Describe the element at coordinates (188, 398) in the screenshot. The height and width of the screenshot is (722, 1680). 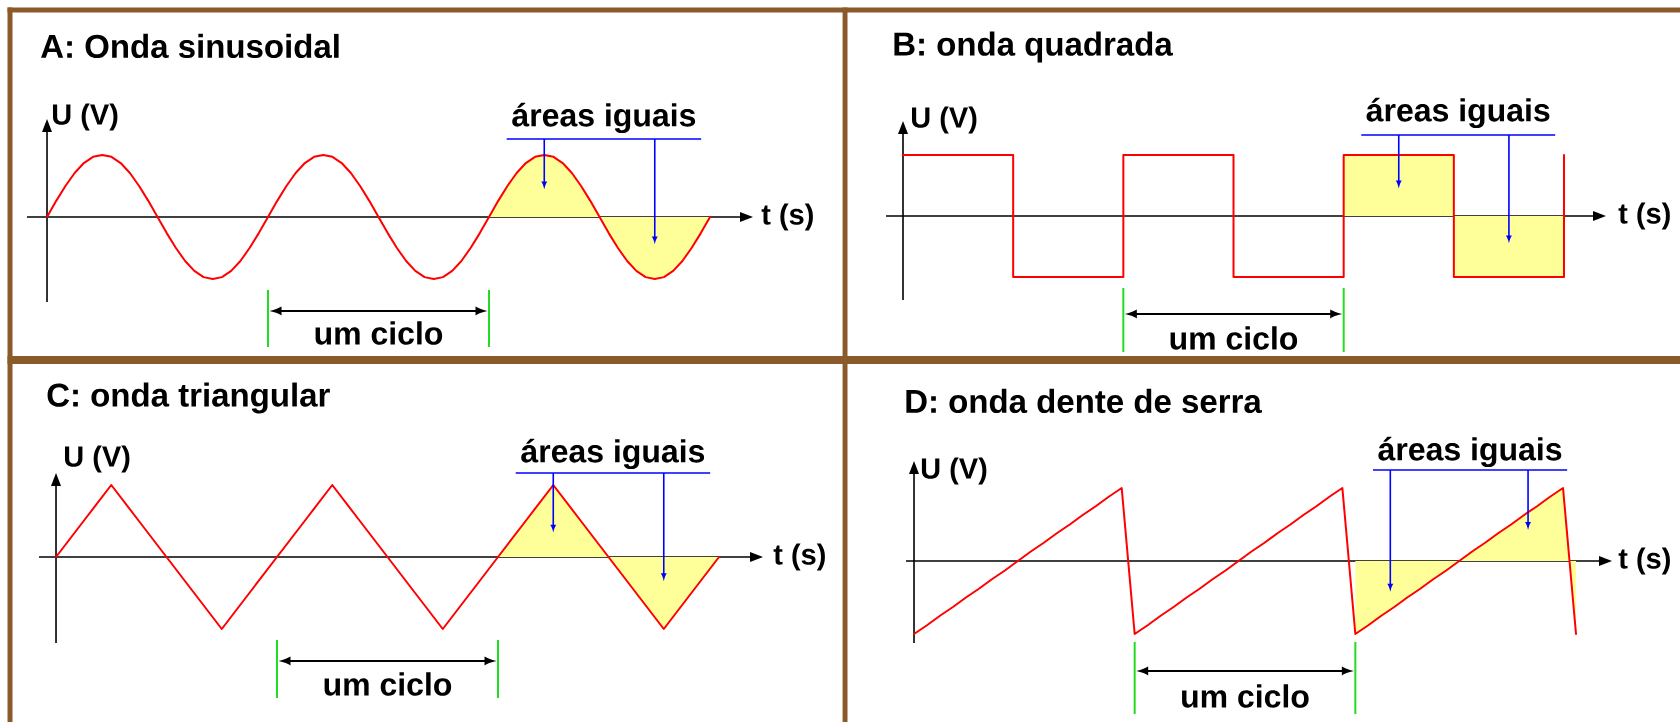
I see `chart-title: C: onda triangular` at that location.